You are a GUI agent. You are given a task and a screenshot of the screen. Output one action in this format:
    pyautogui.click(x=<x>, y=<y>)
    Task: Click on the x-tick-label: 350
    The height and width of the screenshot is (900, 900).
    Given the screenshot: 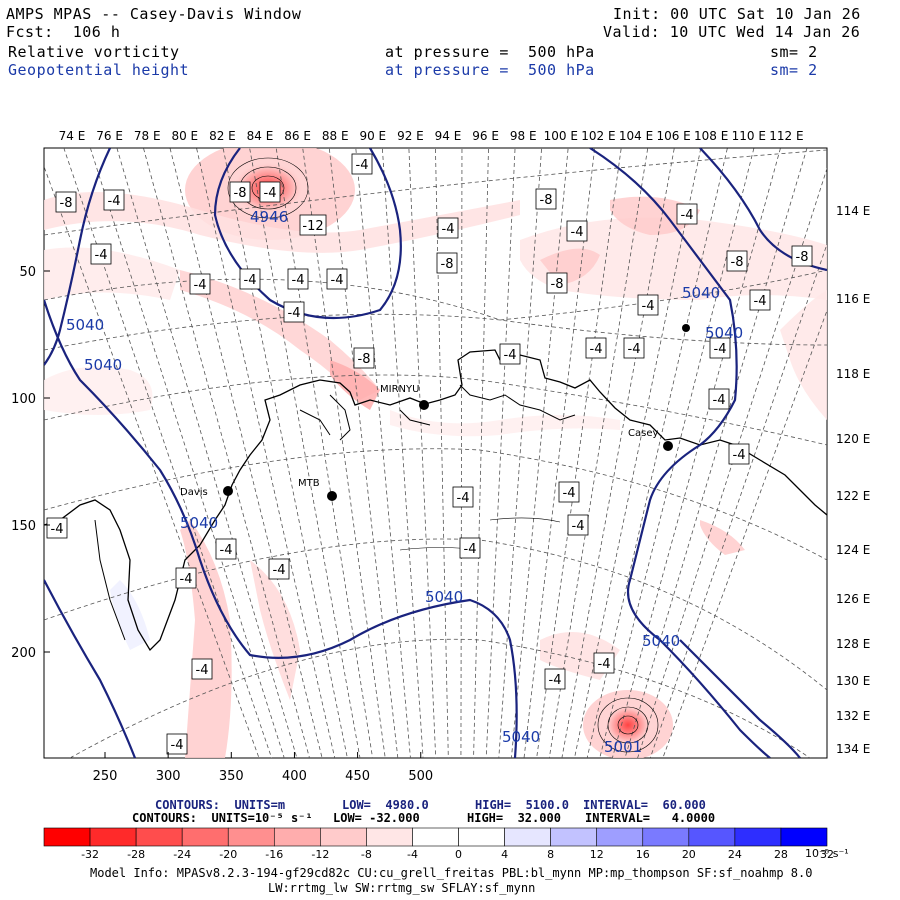 What is the action you would take?
    pyautogui.click(x=231, y=776)
    